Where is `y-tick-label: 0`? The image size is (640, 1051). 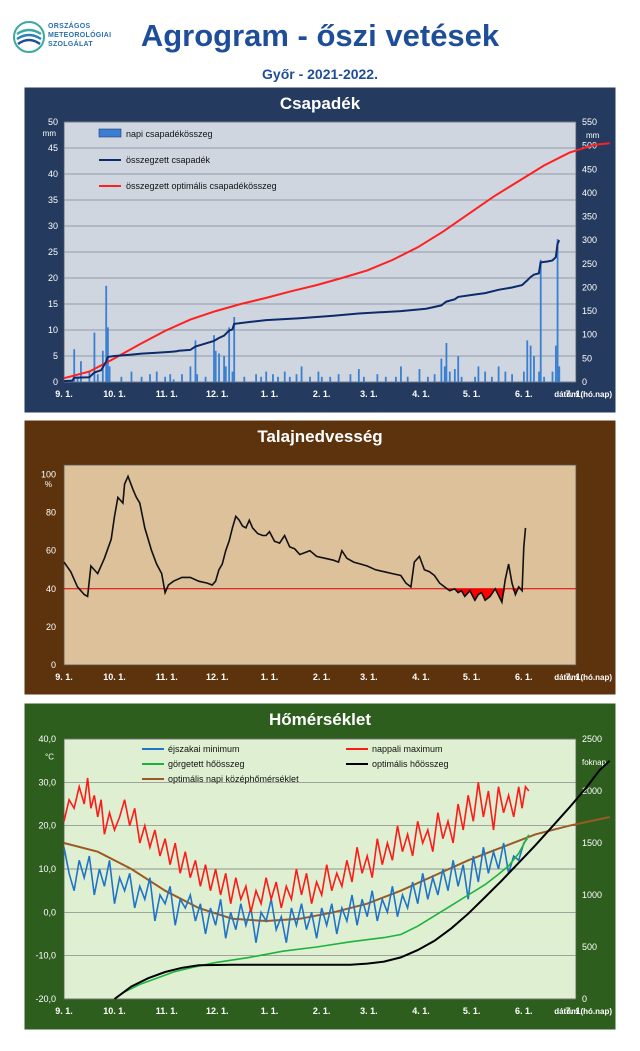
y-tick-label: 0 is located at coordinates (53, 665).